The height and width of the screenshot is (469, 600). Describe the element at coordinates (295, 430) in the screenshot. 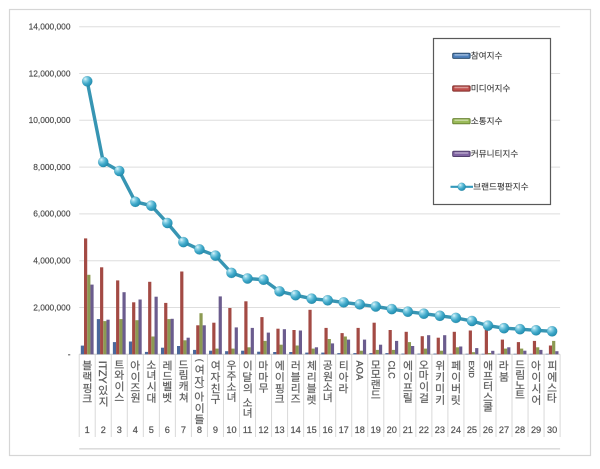

I see `svg-text: 14` at that location.